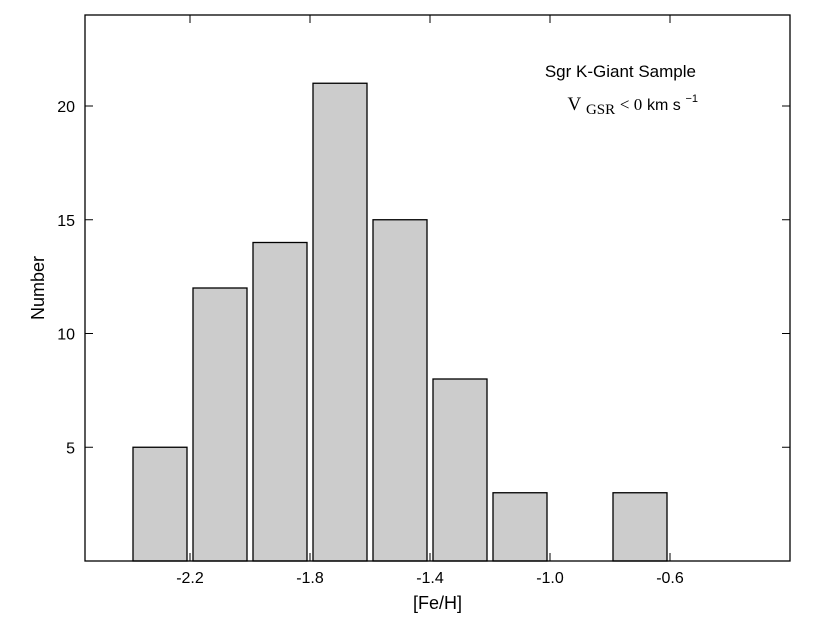 The image size is (830, 623). I want to click on x-tick-label: -1.8, so click(310, 578).